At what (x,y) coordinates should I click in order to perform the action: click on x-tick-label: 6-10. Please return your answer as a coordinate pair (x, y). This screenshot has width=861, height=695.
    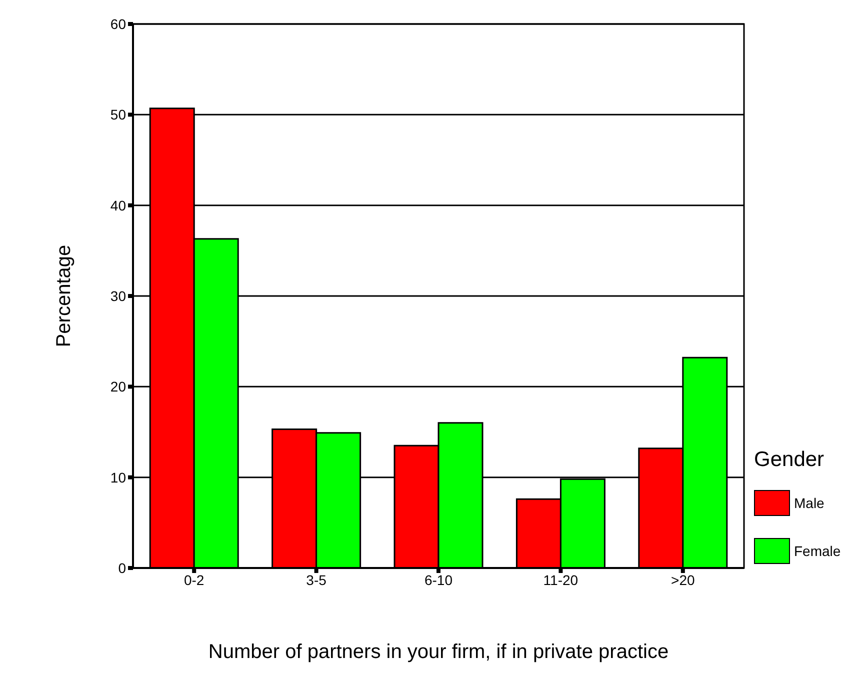
    Looking at the image, I should click on (438, 580).